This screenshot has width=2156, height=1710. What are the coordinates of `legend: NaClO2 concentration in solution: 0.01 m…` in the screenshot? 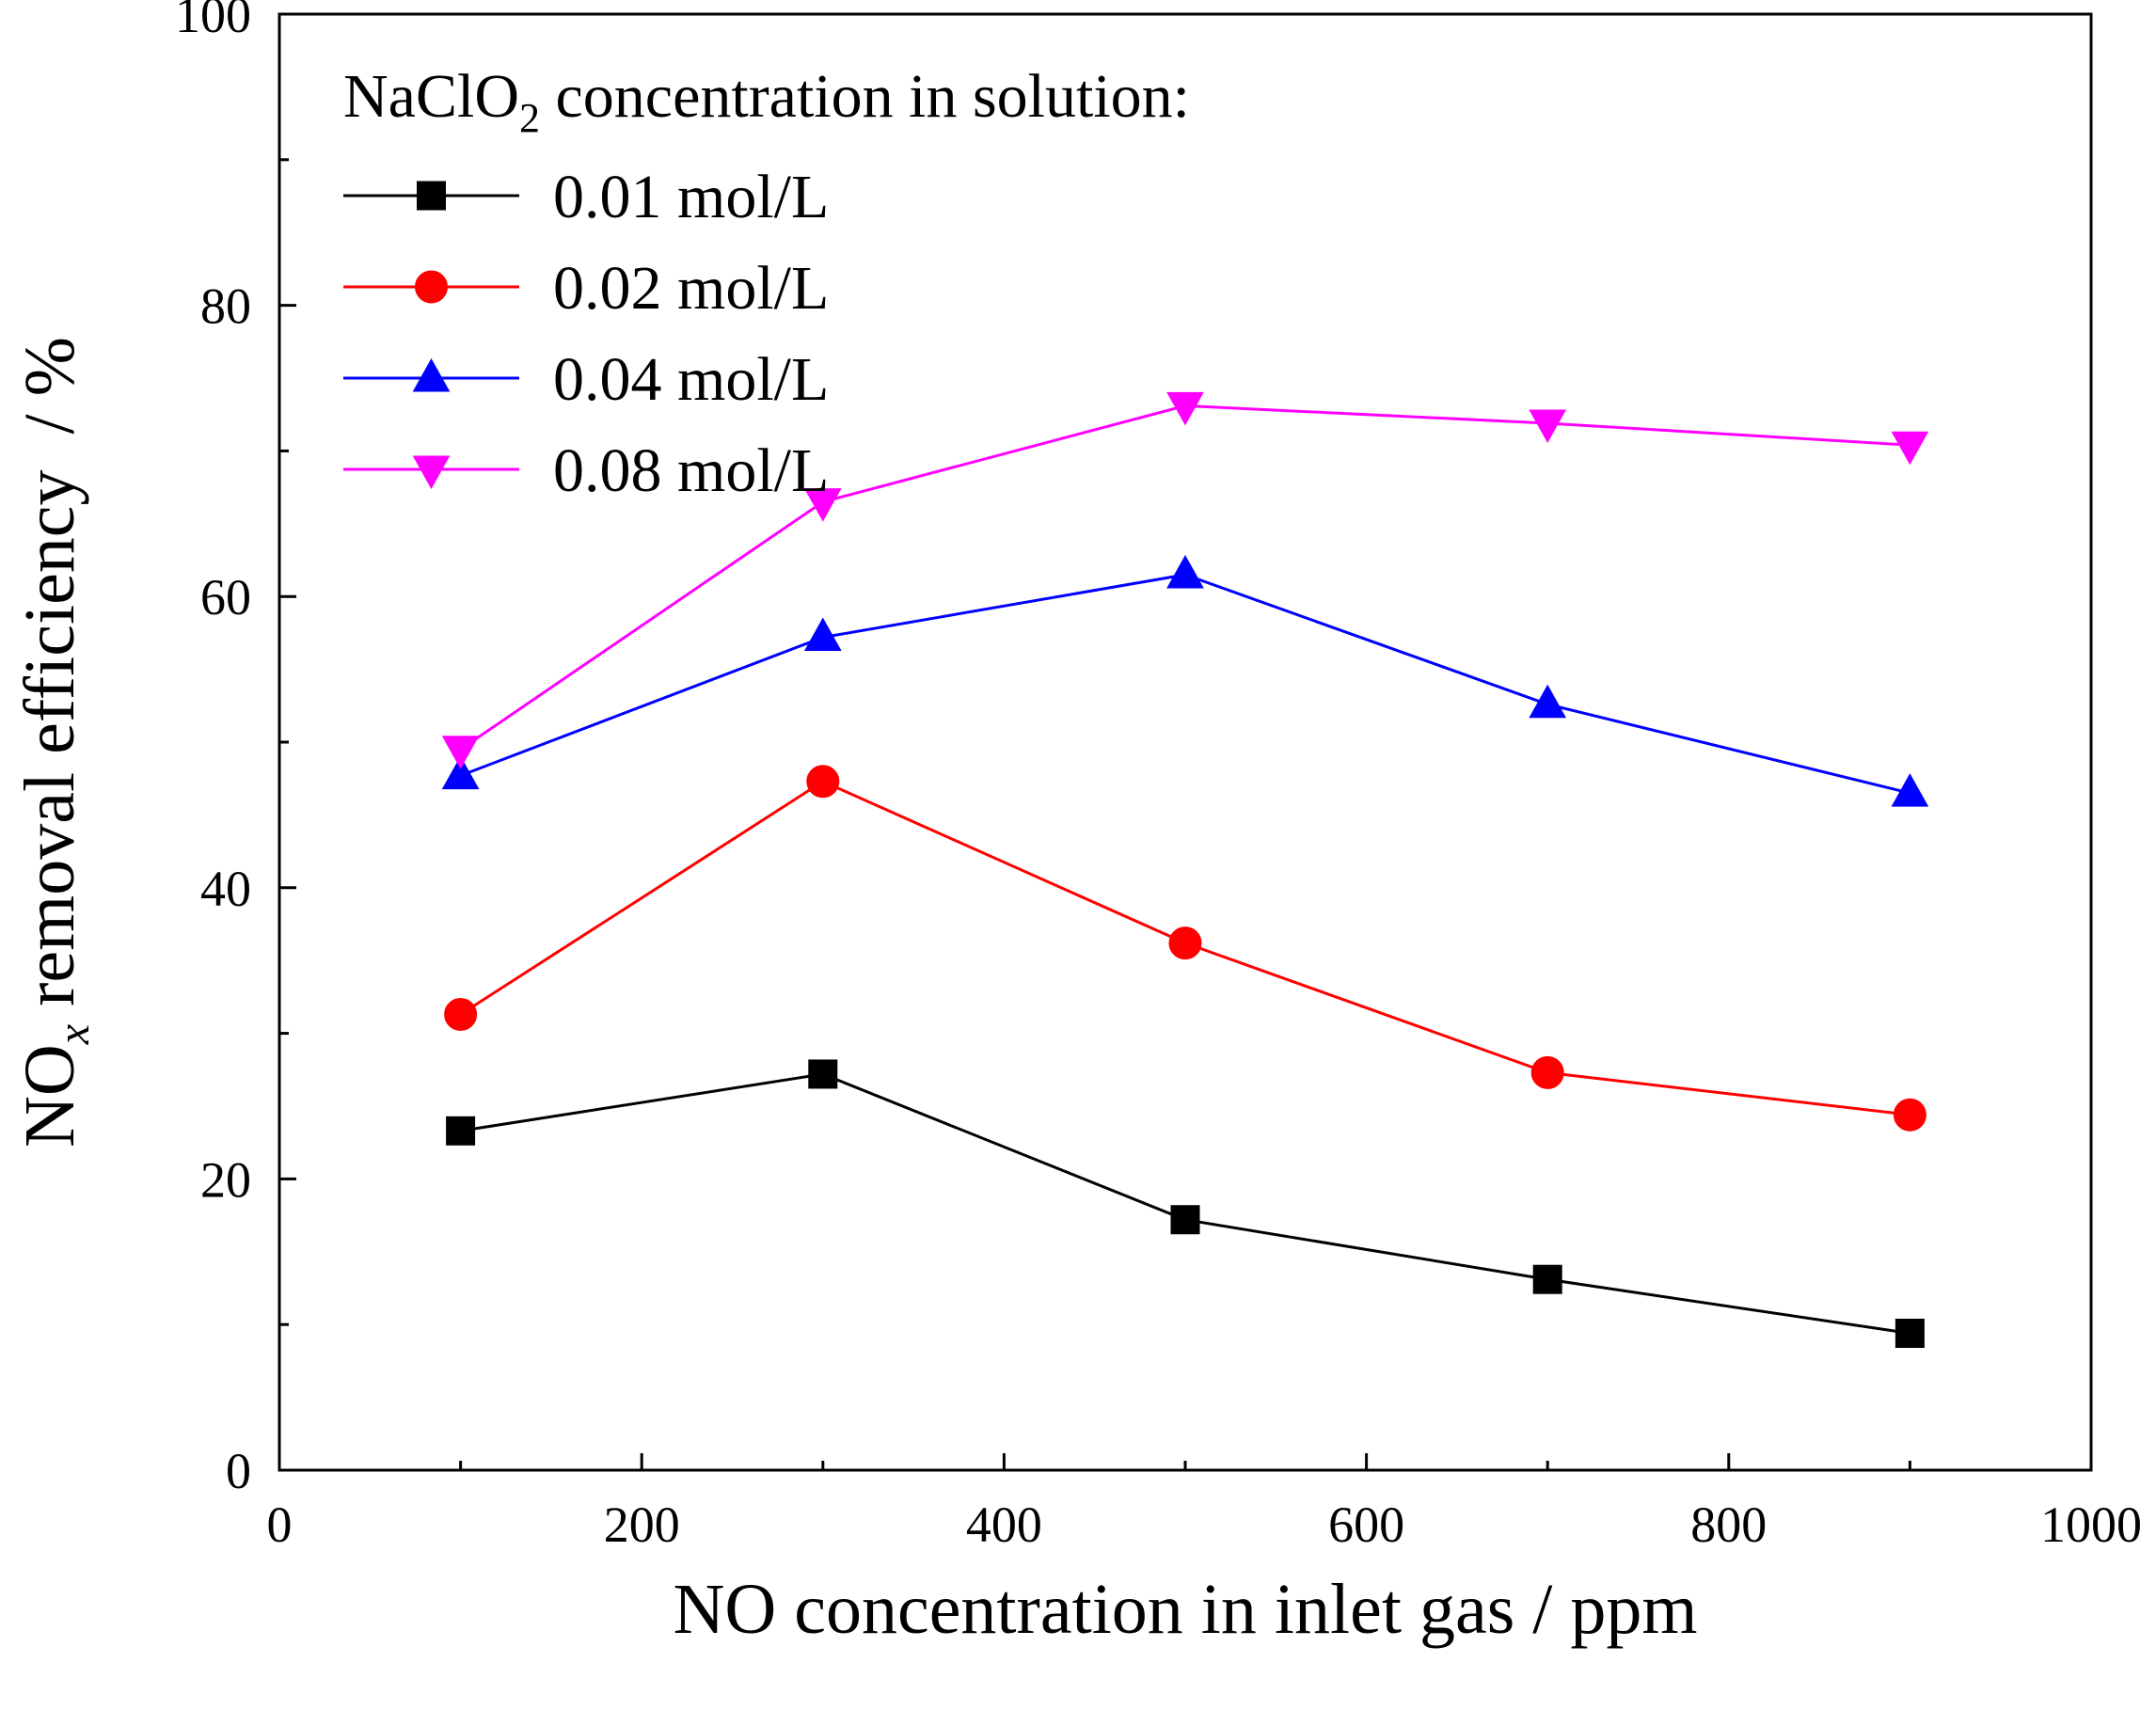 It's located at (766, 283).